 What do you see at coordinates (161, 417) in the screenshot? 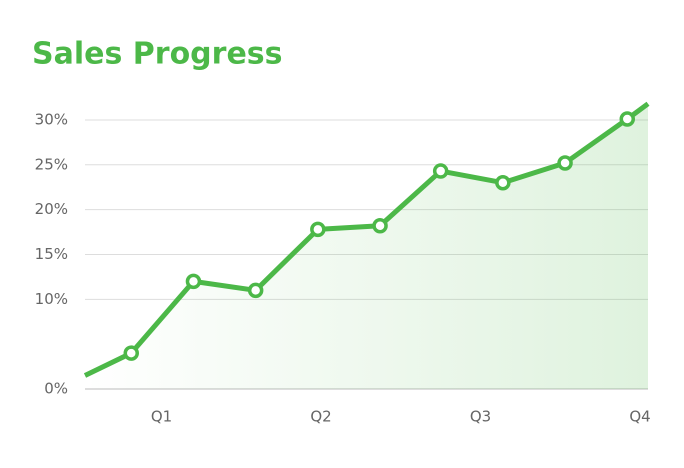
I see `x-tick-label: Q1` at bounding box center [161, 417].